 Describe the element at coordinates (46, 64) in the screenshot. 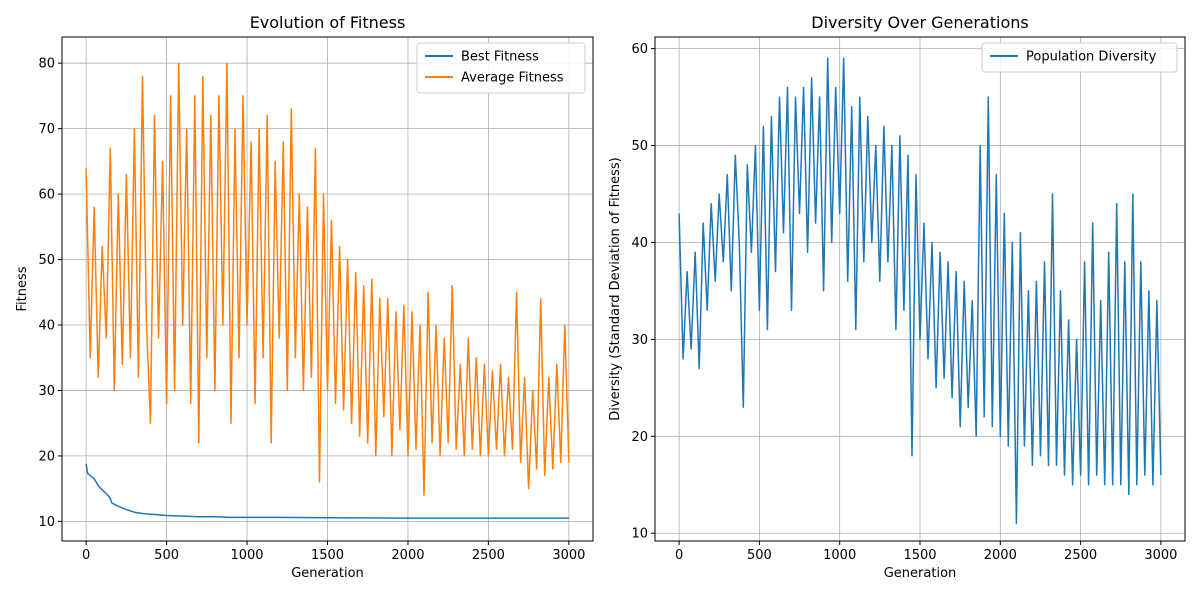

I see `y-tick-label: 80` at that location.